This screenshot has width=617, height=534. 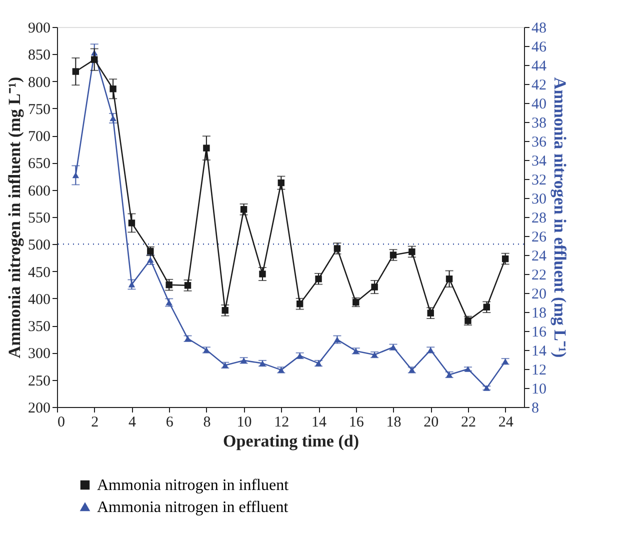 What do you see at coordinates (535, 408) in the screenshot?
I see `y2-tick-label: 8` at bounding box center [535, 408].